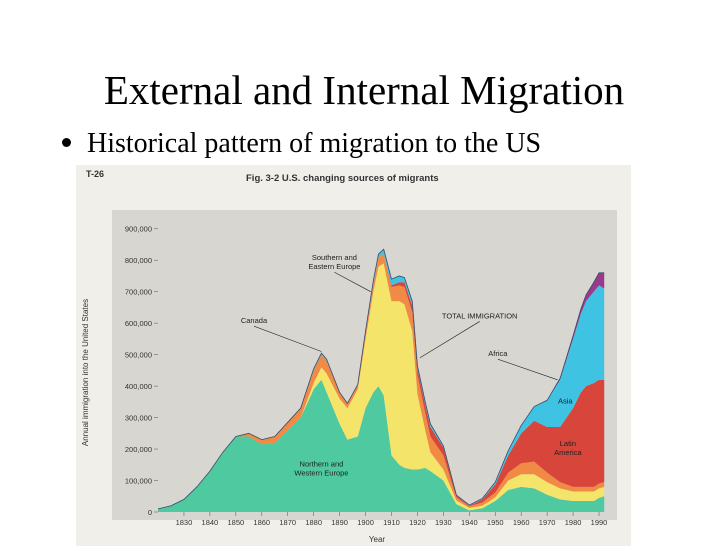 This screenshot has width=728, height=551. I want to click on annotation-label: Northern and Western Europe, so click(321, 468).